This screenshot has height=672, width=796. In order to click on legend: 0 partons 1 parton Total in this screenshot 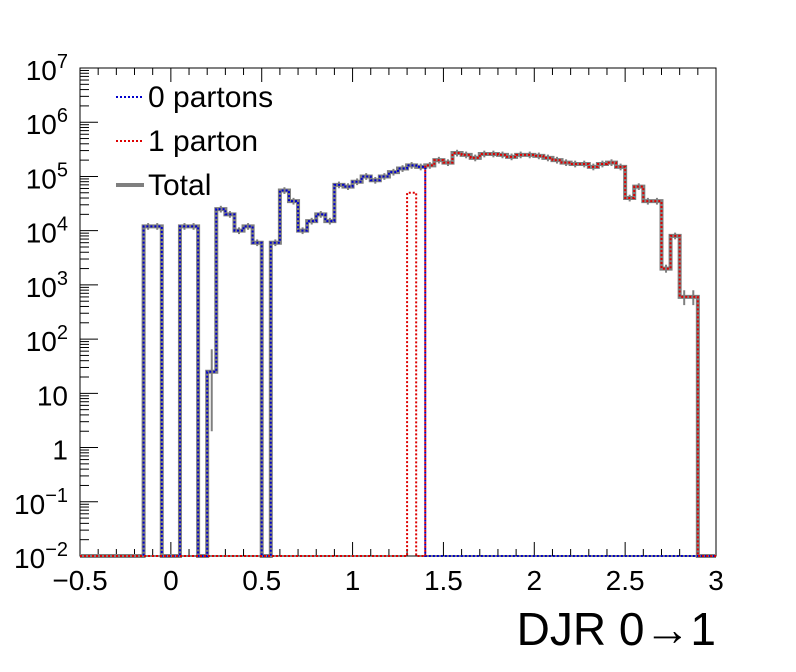, I will do `click(194, 141)`.